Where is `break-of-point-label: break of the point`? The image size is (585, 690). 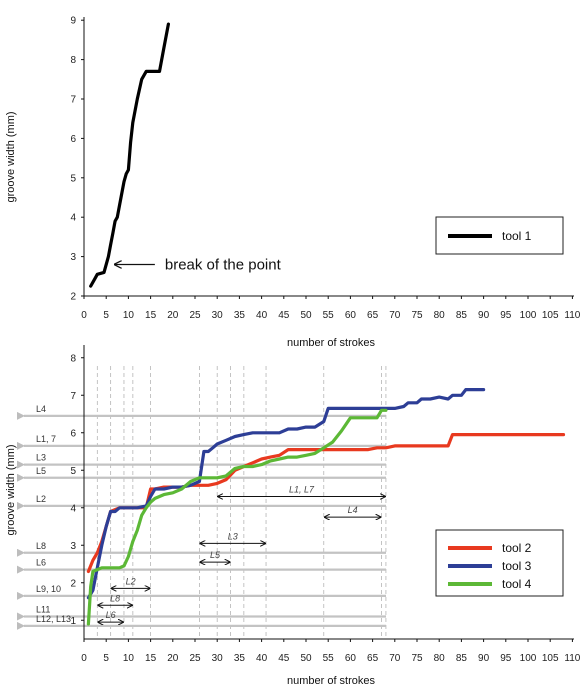
break-of-point-label: break of the point is located at coordinates (223, 264).